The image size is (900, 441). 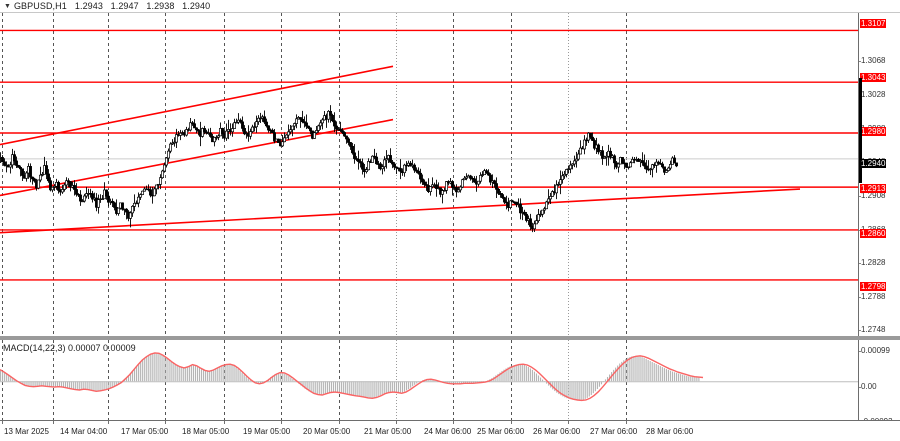 I want to click on price-scale-tick: 1.2828, so click(x=872, y=262).